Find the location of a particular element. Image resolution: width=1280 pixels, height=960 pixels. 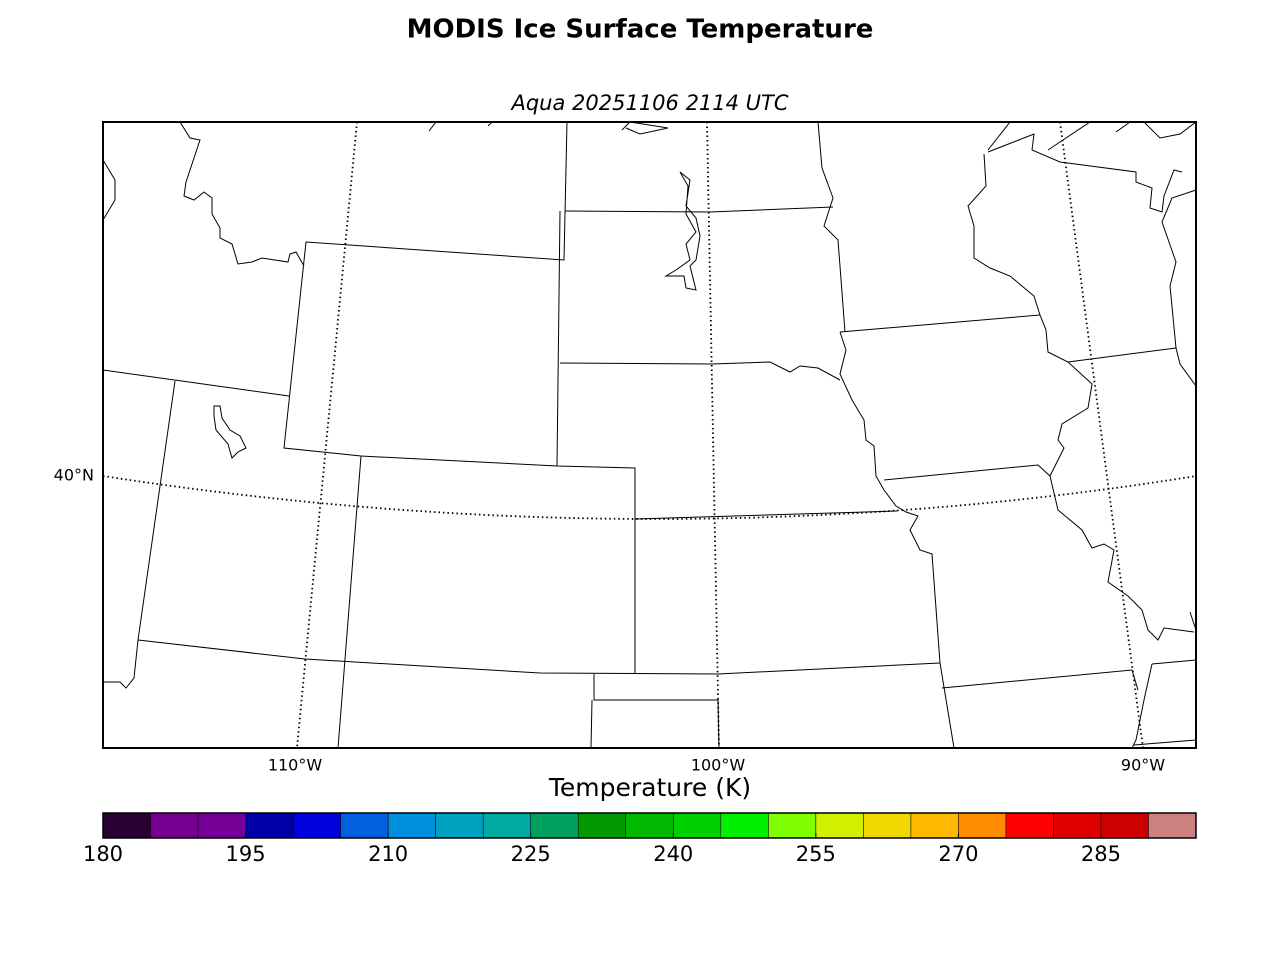

colorbar-tick-label: 195 is located at coordinates (246, 854).